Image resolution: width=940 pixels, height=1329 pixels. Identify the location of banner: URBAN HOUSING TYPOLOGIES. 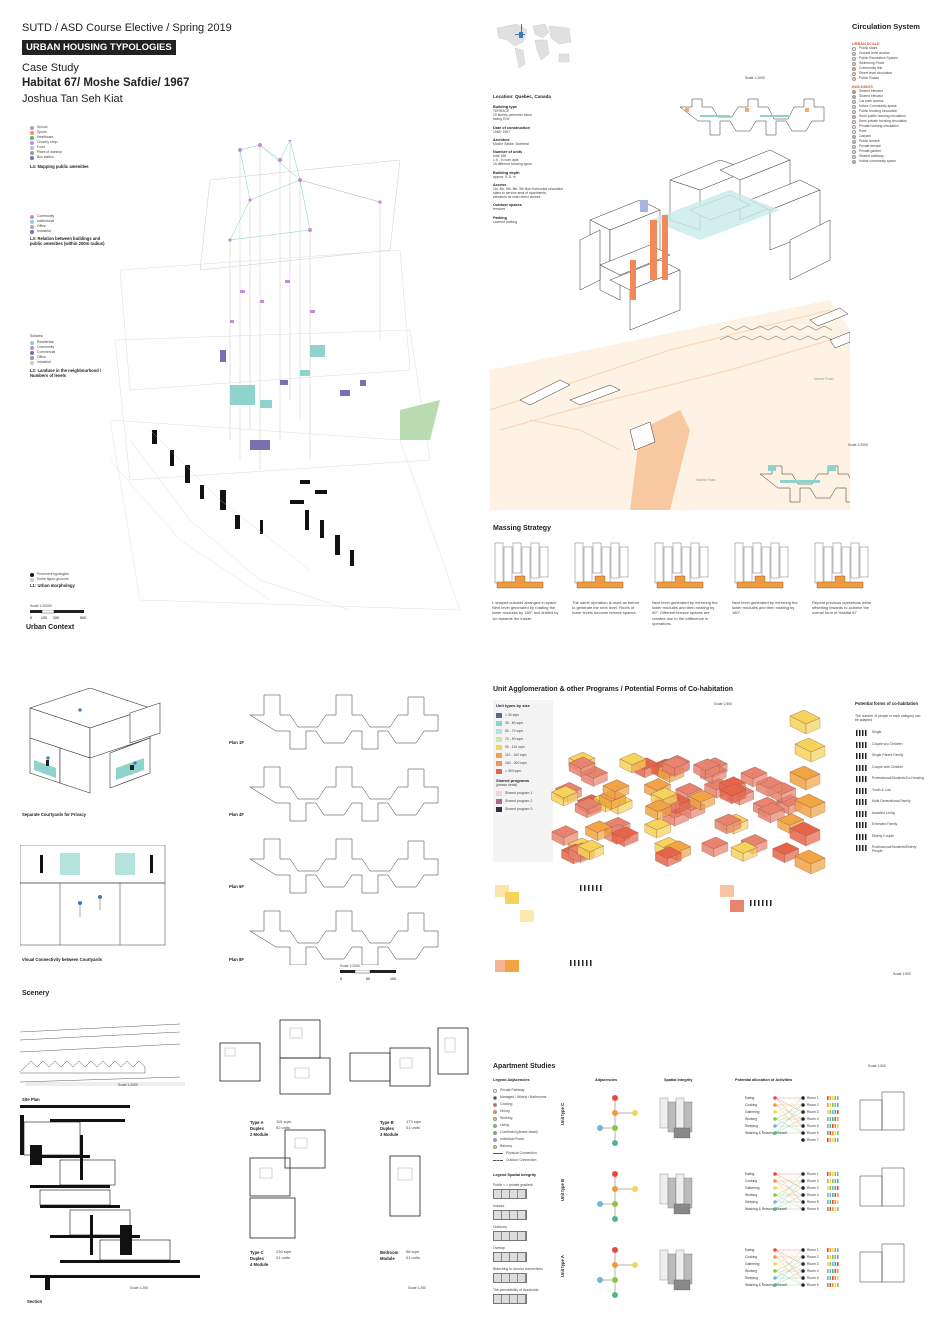
(99, 47).